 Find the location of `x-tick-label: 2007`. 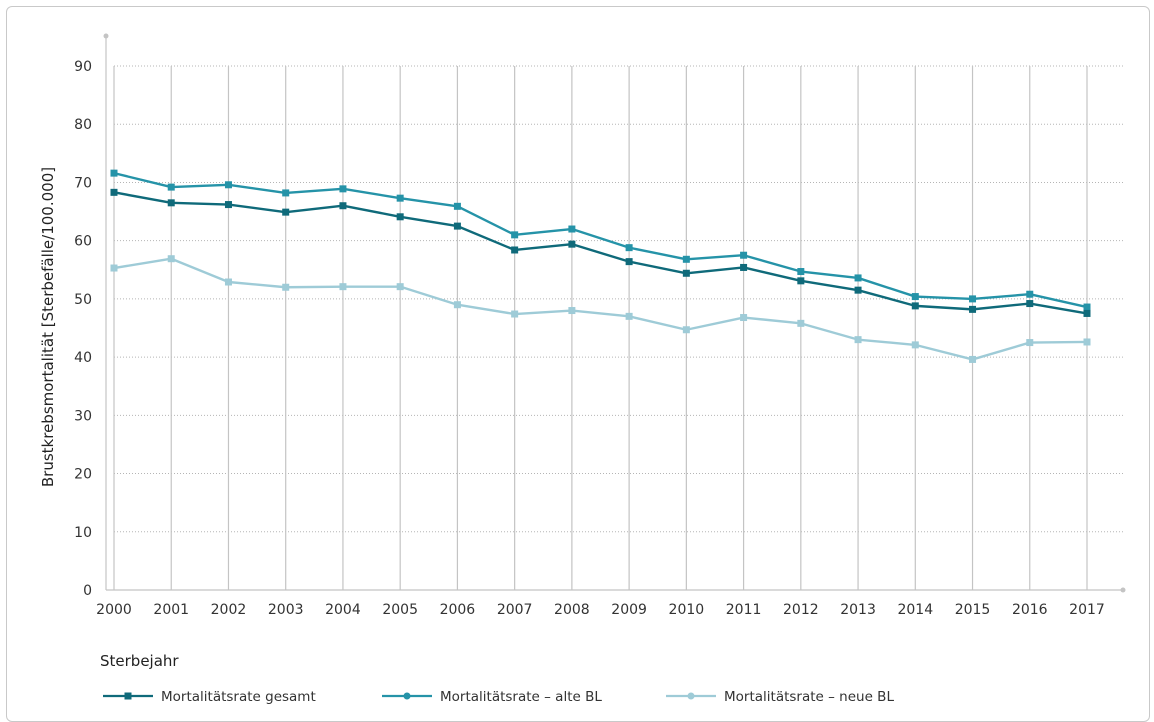

x-tick-label: 2007 is located at coordinates (515, 610).